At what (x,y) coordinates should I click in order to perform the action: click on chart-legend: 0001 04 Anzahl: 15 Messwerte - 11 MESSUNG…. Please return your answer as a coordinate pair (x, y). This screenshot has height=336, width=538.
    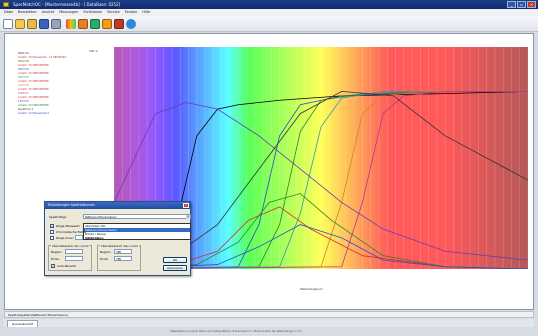
    Looking at the image, I should click on (46, 84).